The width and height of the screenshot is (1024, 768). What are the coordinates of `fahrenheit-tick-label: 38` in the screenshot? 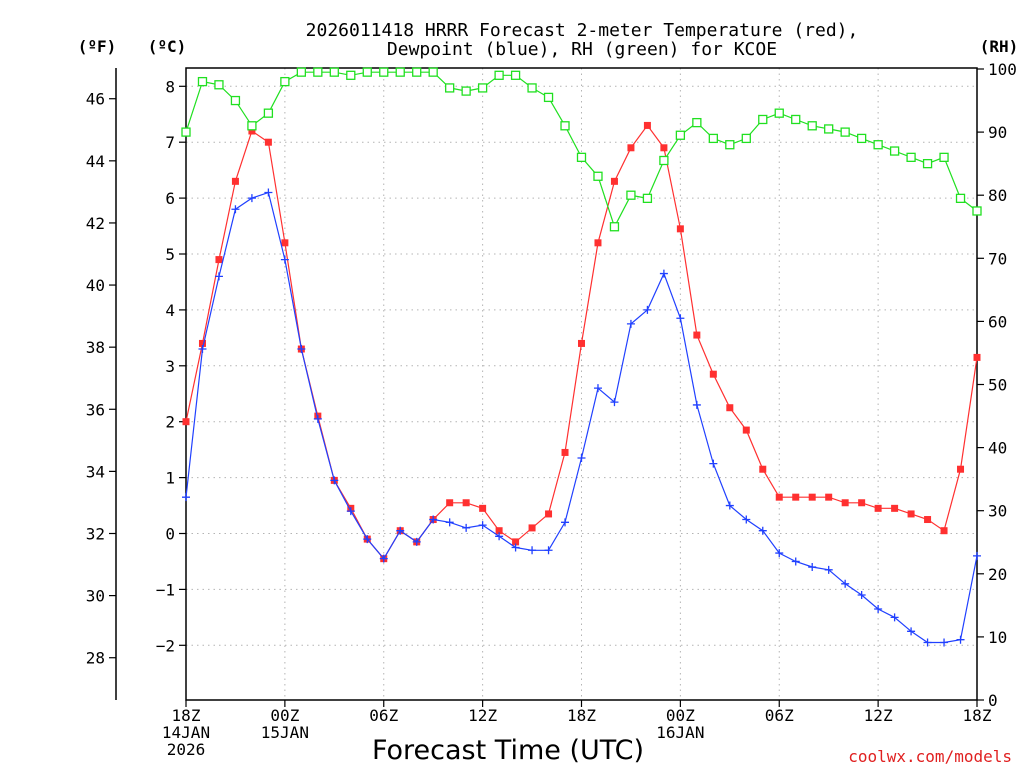 It's located at (95, 347).